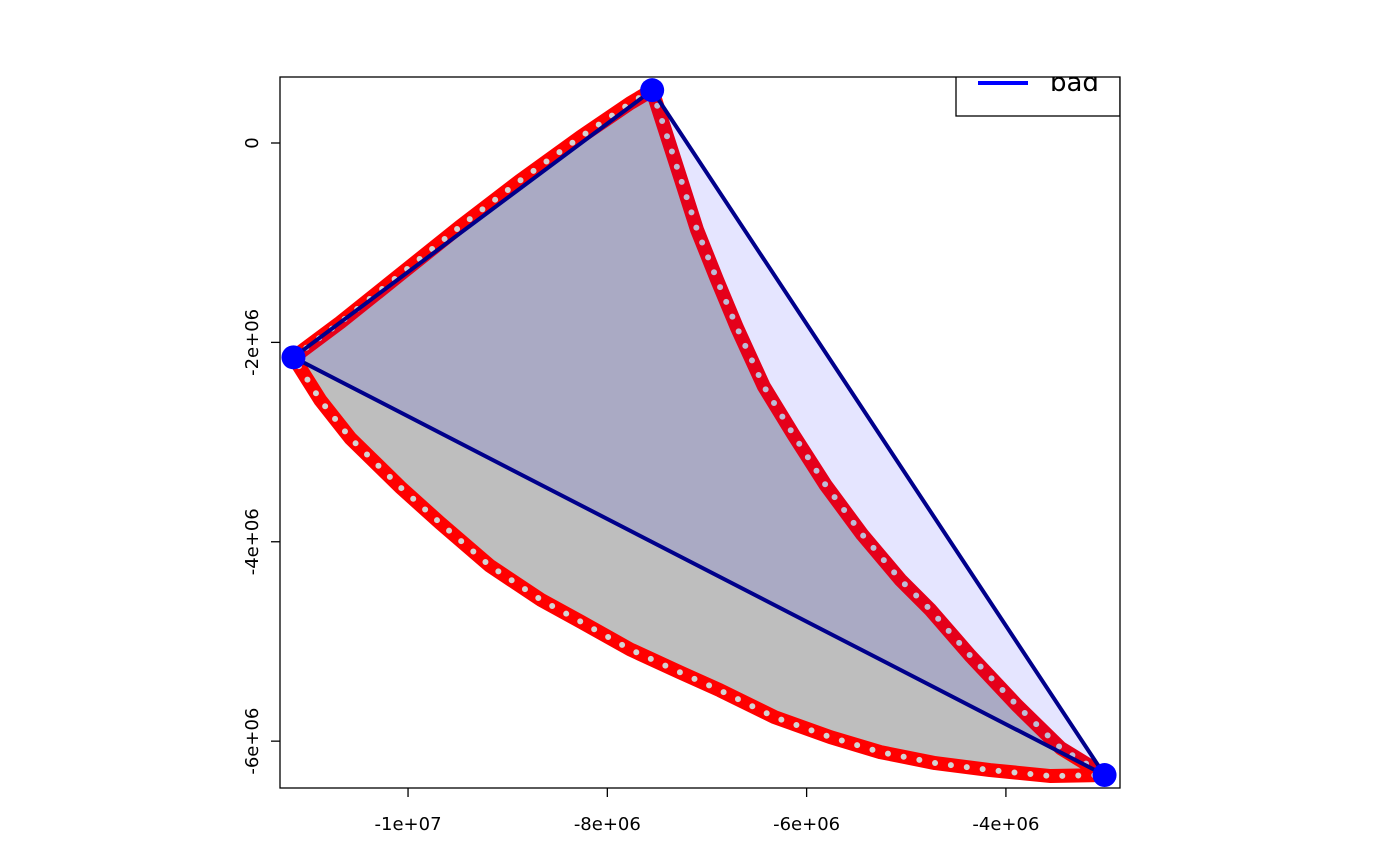  I want to click on legend: bad, so click(1037, 92).